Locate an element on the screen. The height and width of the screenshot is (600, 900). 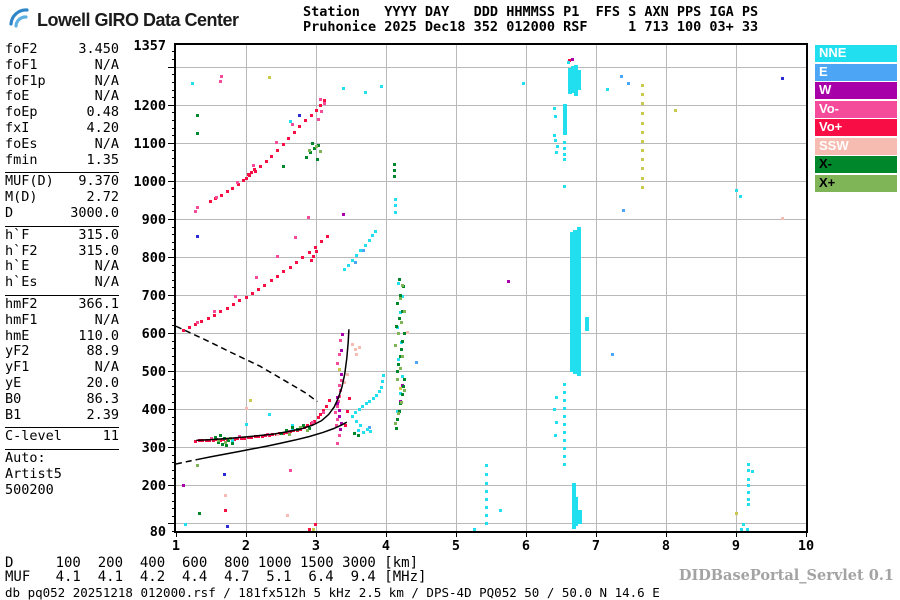
logo-text: Lowell GIRO Data Center is located at coordinates (138, 19).